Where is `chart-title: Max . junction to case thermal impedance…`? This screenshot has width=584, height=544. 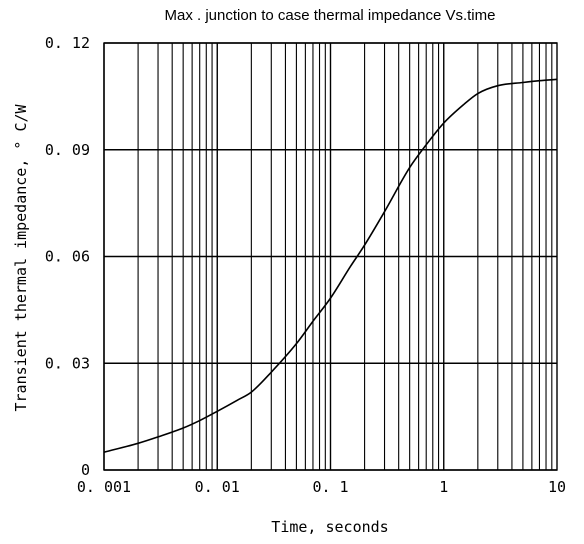
chart-title: Max . junction to case thermal impedance… is located at coordinates (330, 15).